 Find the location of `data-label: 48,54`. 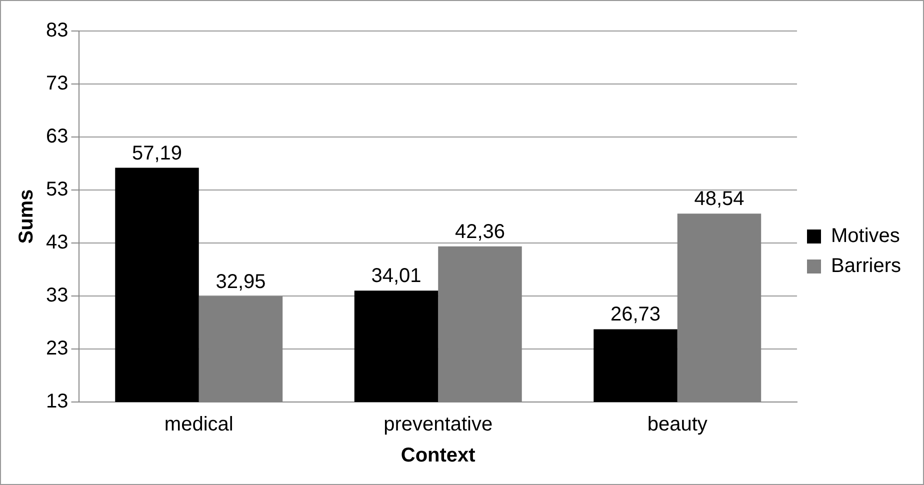

data-label: 48,54 is located at coordinates (719, 199).